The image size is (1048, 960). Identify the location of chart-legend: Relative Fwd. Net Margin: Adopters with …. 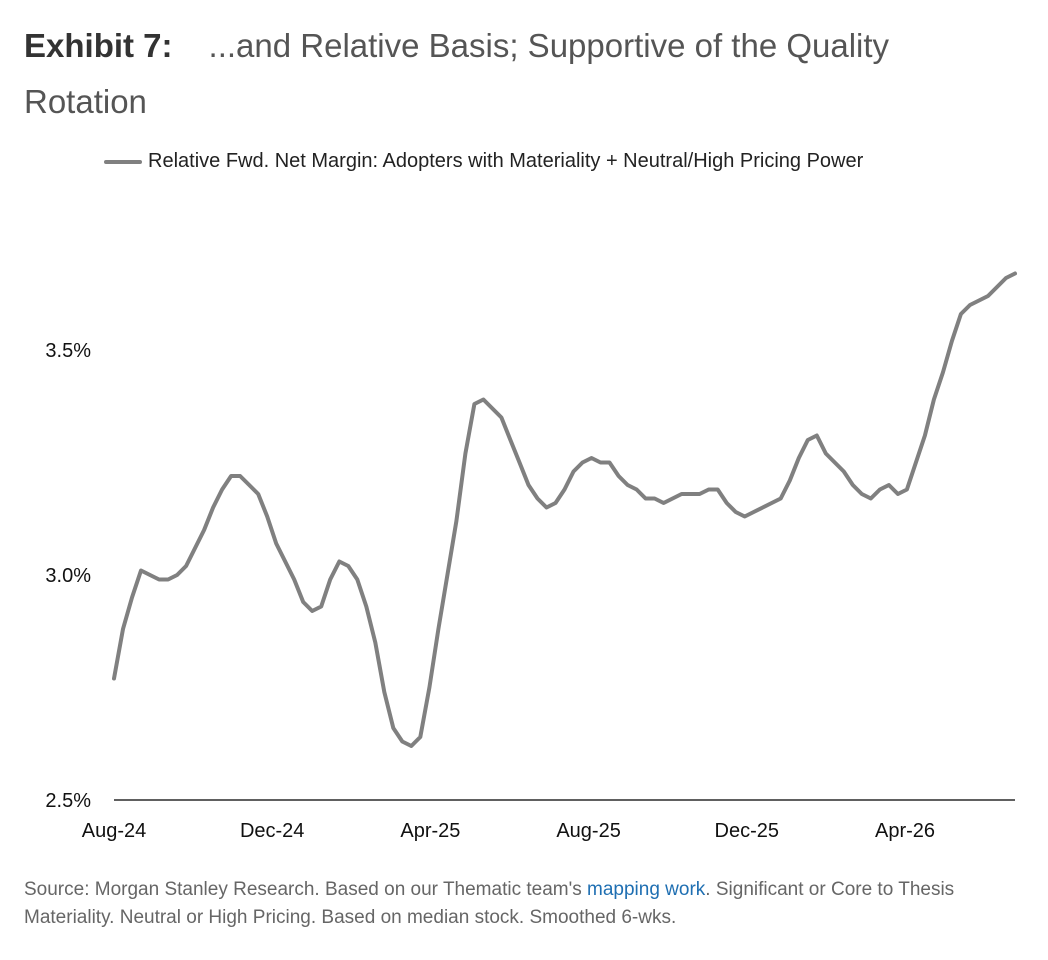
(483, 161).